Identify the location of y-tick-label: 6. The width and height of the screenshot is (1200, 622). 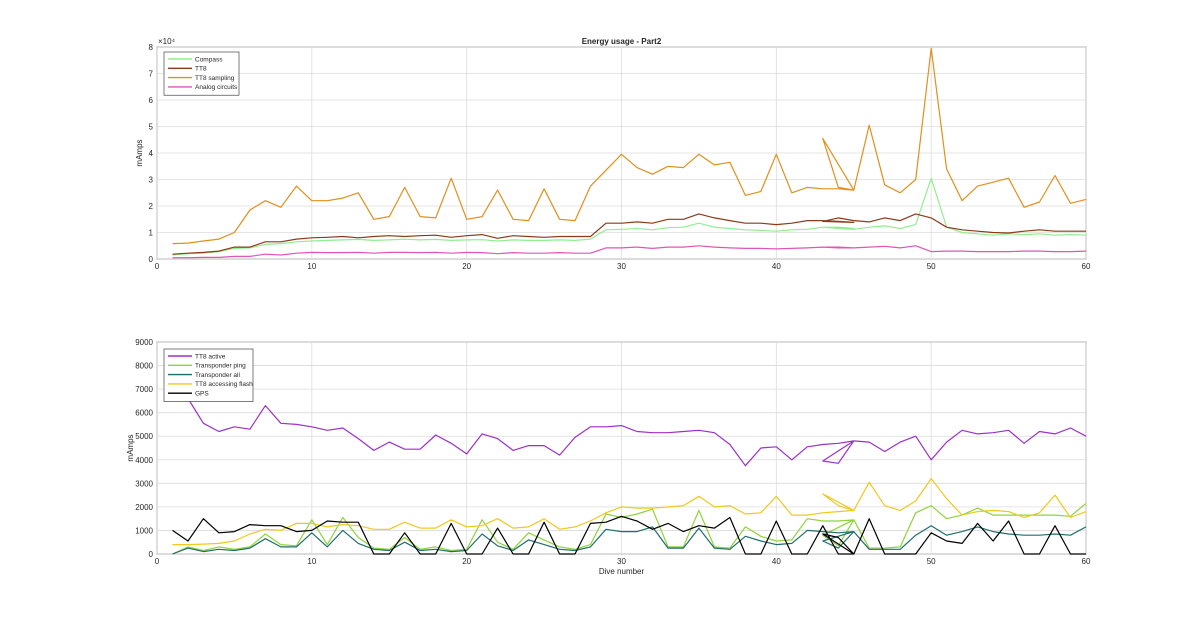
(151, 100).